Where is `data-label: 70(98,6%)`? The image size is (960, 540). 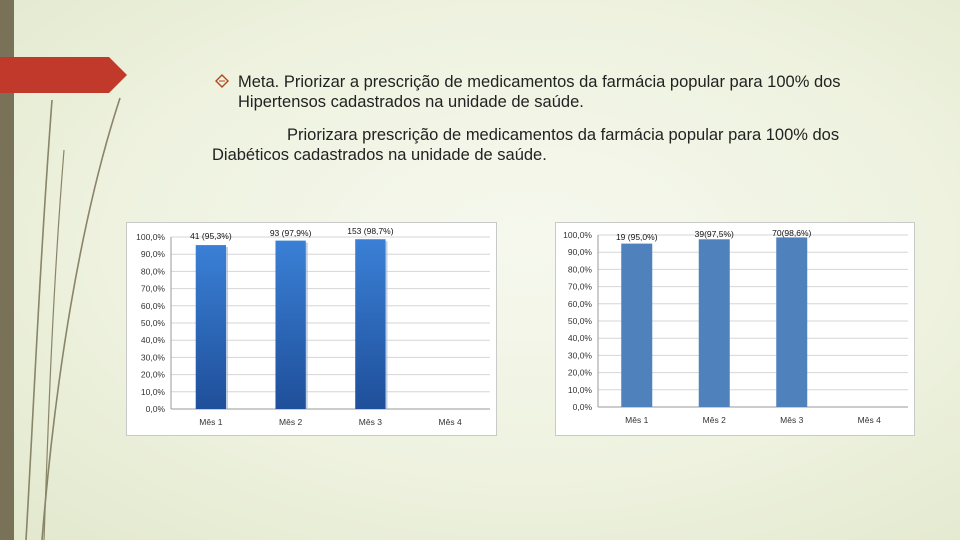
data-label: 70(98,6%) is located at coordinates (791, 233).